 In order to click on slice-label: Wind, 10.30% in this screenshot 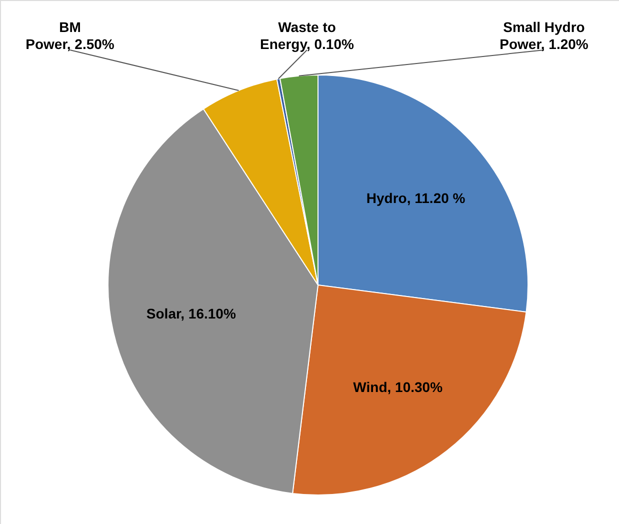, I will do `click(398, 386)`.